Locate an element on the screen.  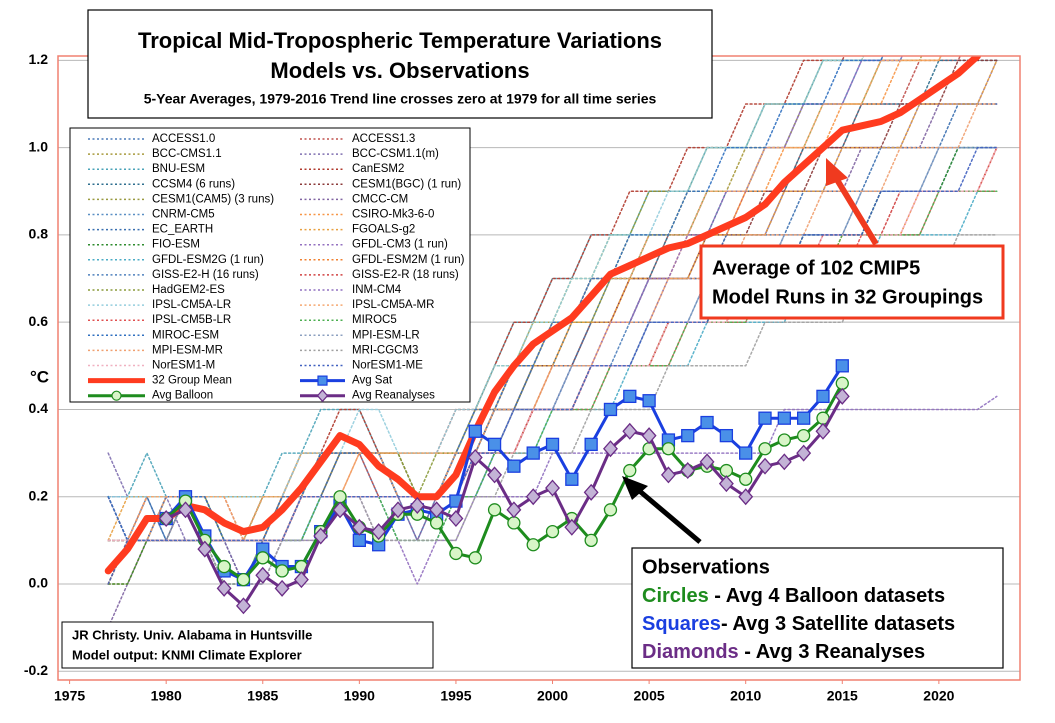
legend-label: MIROC-ESM is located at coordinates (185, 335).